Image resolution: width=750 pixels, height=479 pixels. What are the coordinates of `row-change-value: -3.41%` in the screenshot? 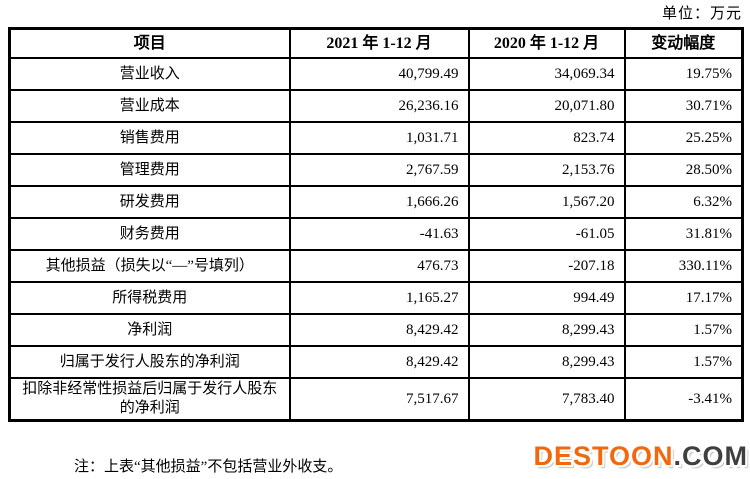 It's located at (683, 399).